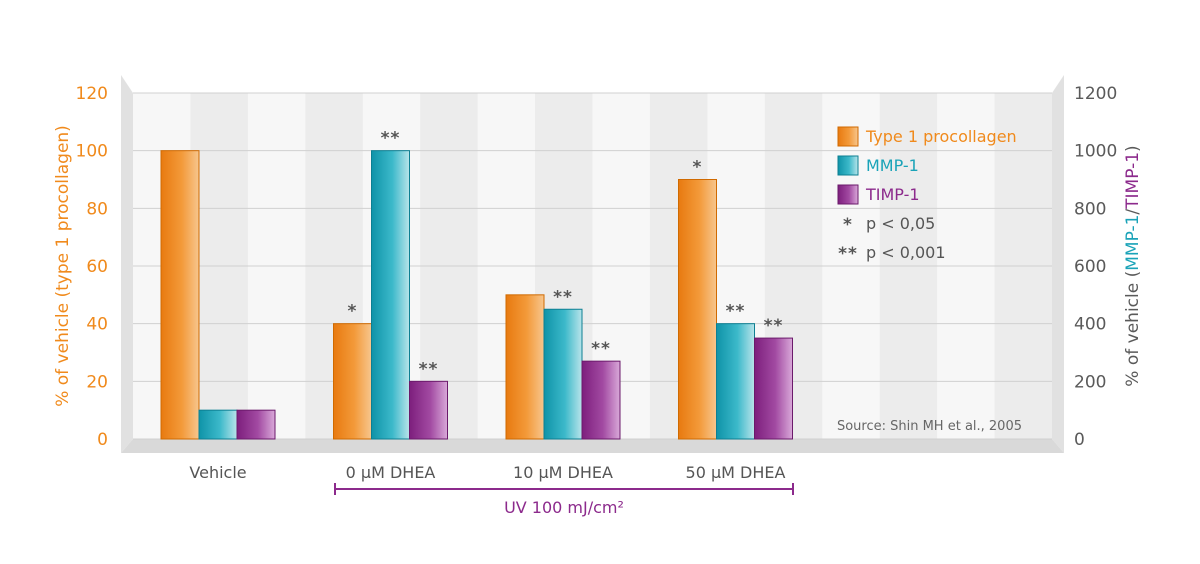 The image size is (1200, 564). I want to click on y-right-tick-label: 0, so click(1079, 440).